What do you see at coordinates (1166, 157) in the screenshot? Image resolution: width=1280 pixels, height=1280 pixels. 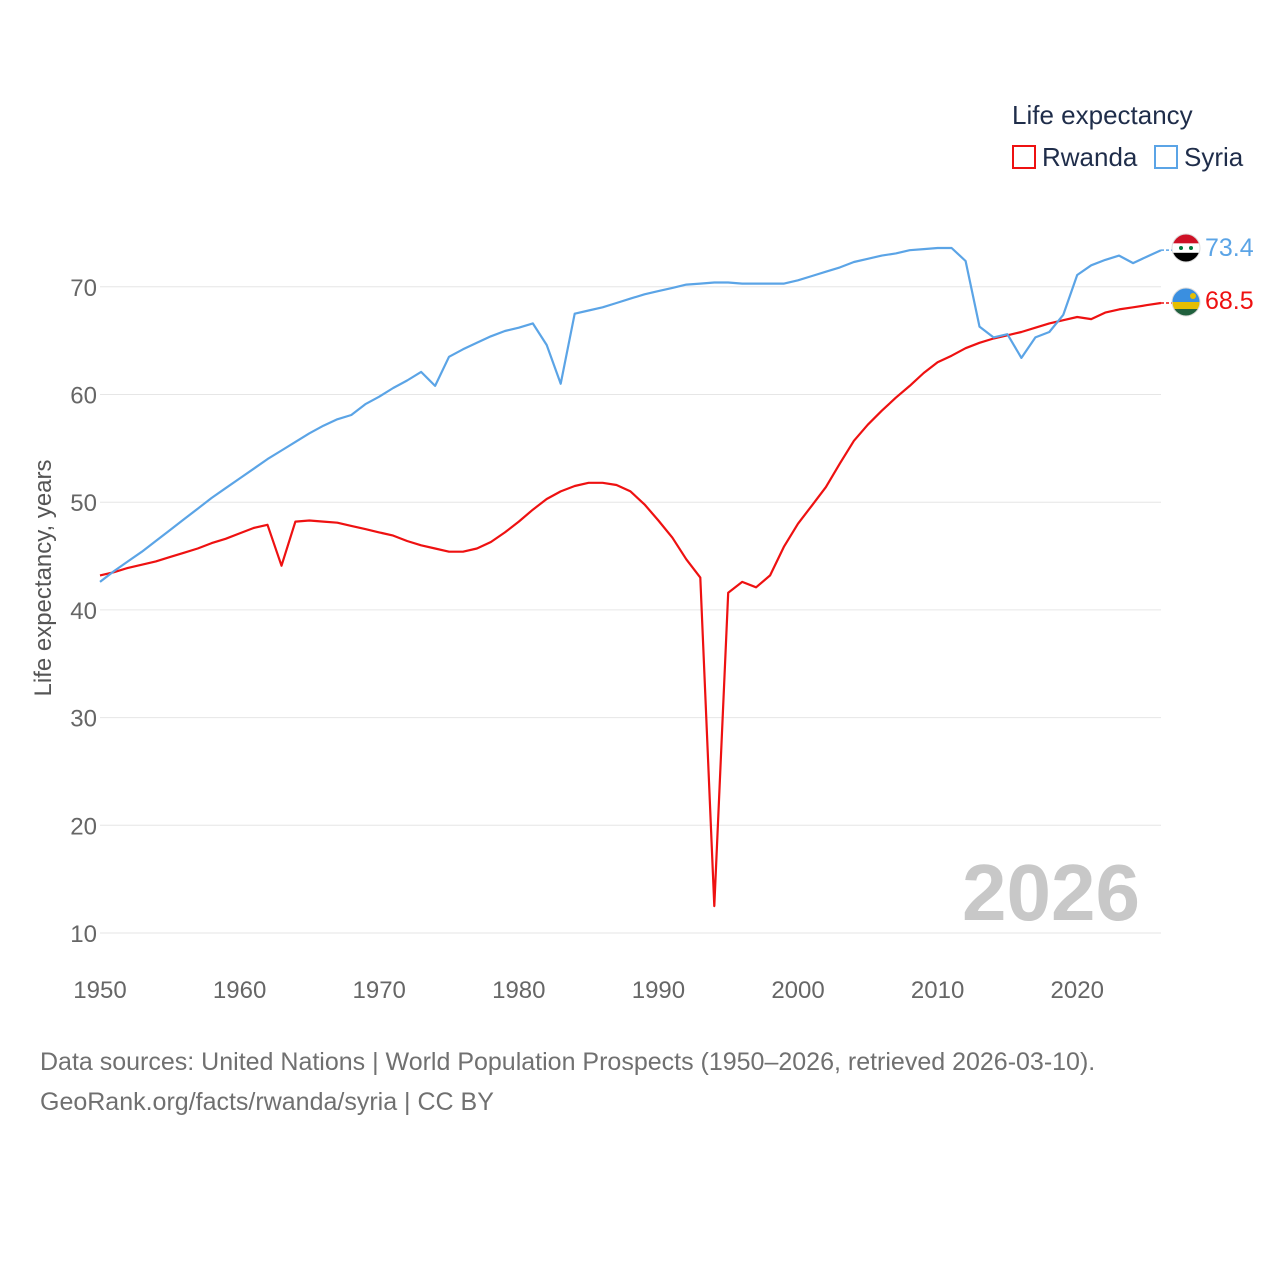 I see `legend-swatch-syria` at bounding box center [1166, 157].